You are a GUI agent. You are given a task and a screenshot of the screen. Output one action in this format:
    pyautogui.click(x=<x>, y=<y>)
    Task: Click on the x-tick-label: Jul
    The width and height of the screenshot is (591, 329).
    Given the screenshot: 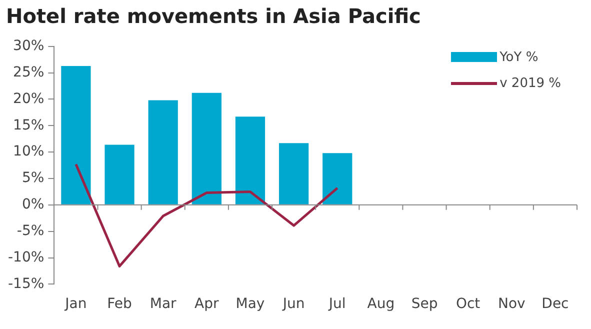 What is the action you would take?
    pyautogui.click(x=337, y=304)
    